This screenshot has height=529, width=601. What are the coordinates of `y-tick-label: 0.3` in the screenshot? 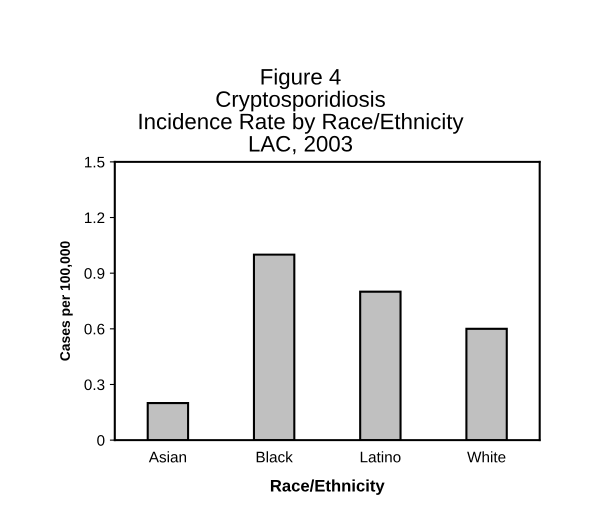 It's located at (94, 384).